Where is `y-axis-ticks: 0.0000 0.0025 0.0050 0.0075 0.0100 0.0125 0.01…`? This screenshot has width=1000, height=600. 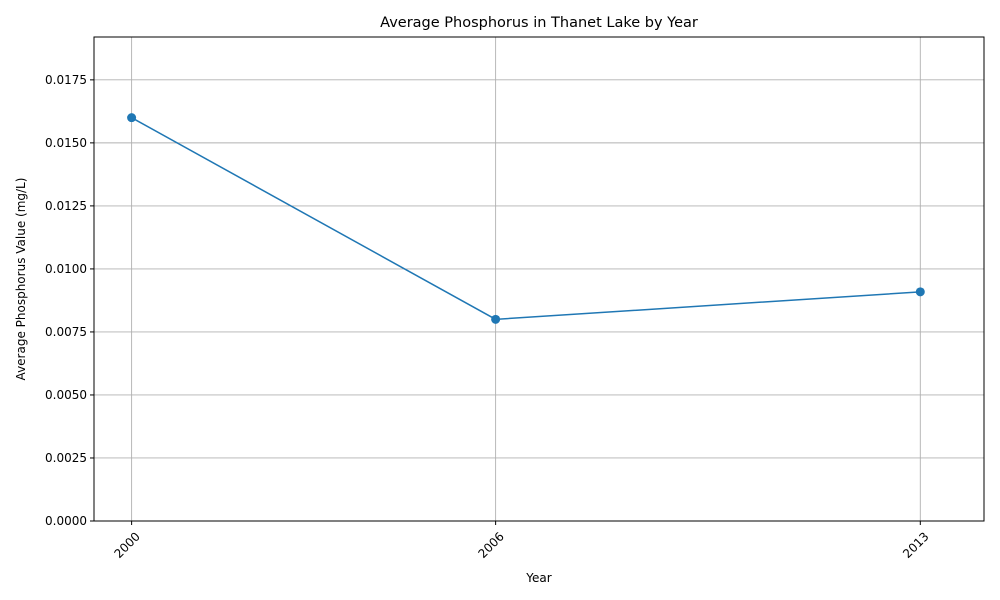 y-axis-ticks: 0.0000 0.0025 0.0050 0.0075 0.0100 0.0125 0.01… is located at coordinates (69, 300).